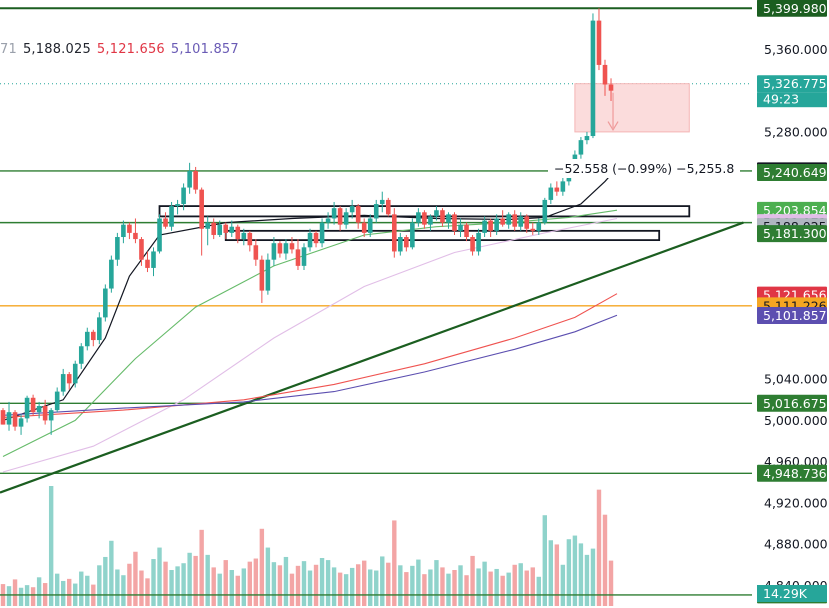  I want to click on volume-badge, so click(792, 593).